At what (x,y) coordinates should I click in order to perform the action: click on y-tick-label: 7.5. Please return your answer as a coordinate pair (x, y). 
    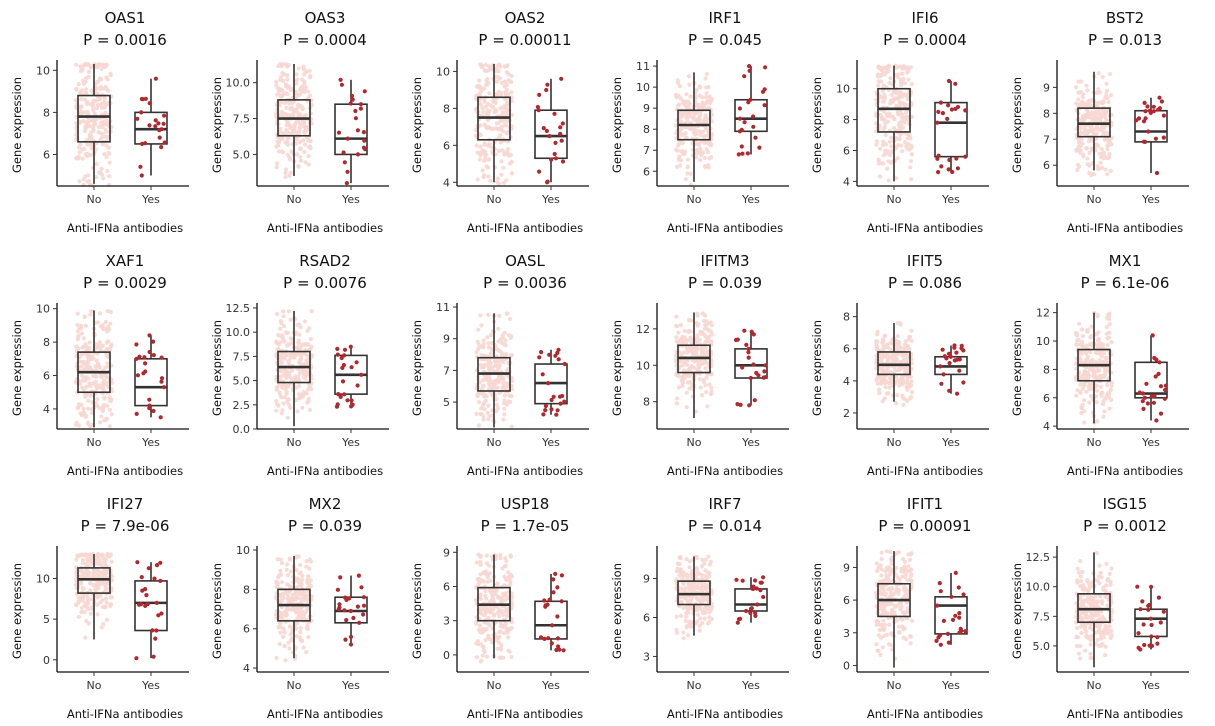
    Looking at the image, I should click on (242, 356).